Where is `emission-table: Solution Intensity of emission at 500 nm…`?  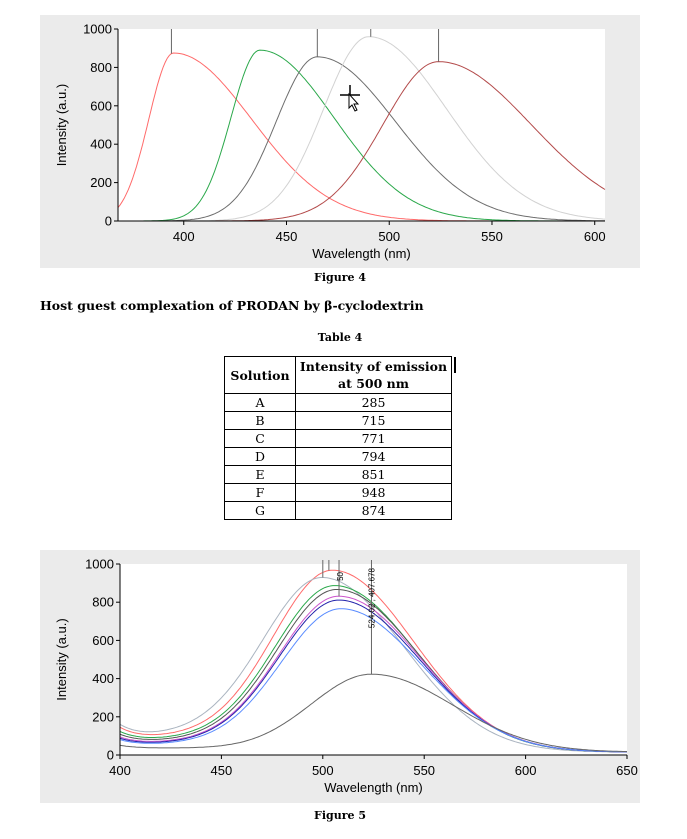 emission-table: Solution Intensity of emission at 500 nm… is located at coordinates (338, 438).